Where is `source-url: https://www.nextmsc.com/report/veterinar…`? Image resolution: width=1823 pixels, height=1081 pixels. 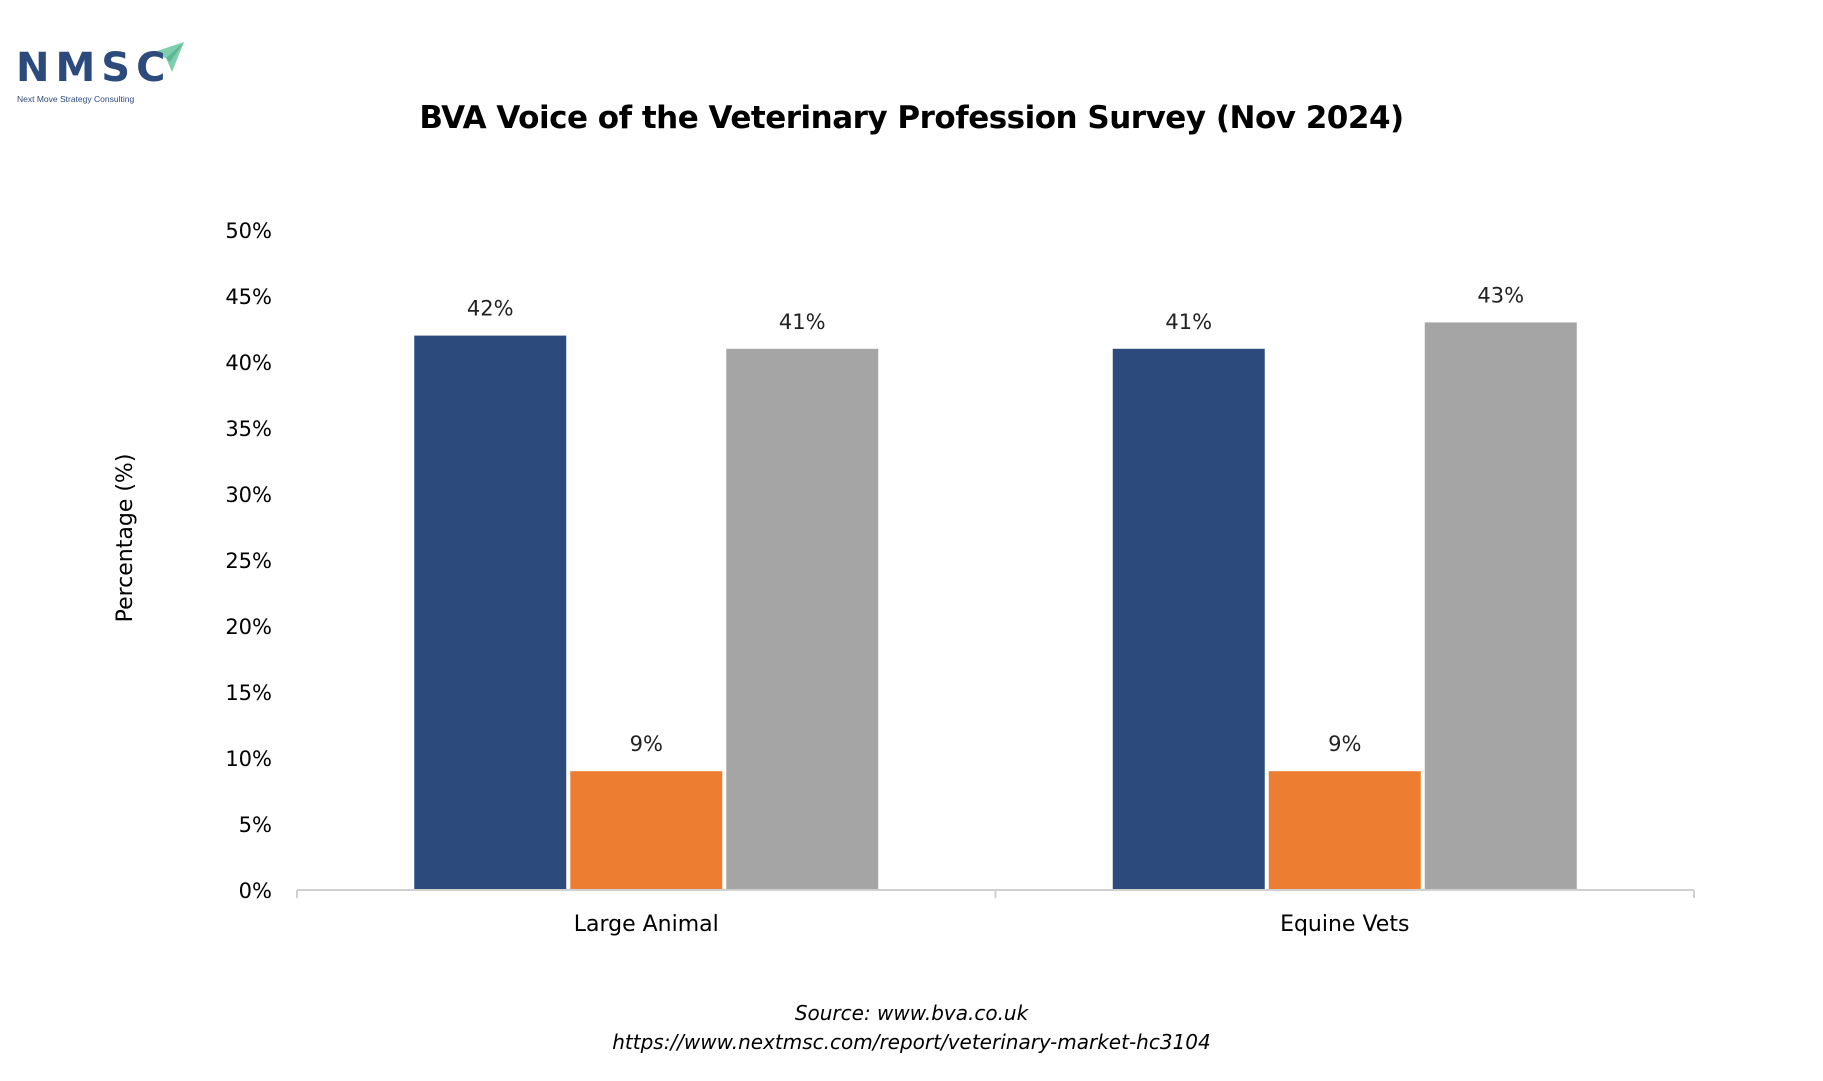
source-url: https://www.nextmsc.com/report/veterinar… is located at coordinates (911, 1042).